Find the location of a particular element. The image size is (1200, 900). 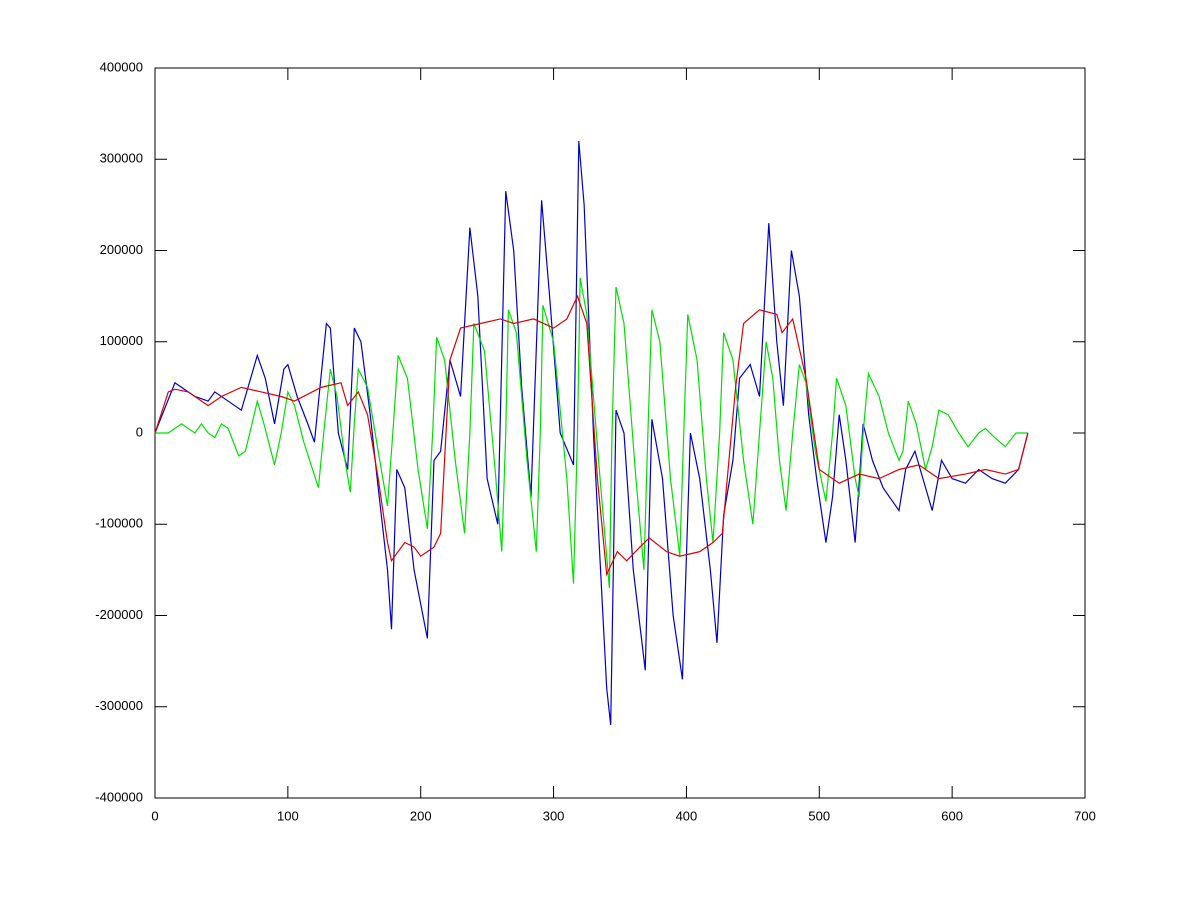

x-tick-label: 600 is located at coordinates (952, 815).